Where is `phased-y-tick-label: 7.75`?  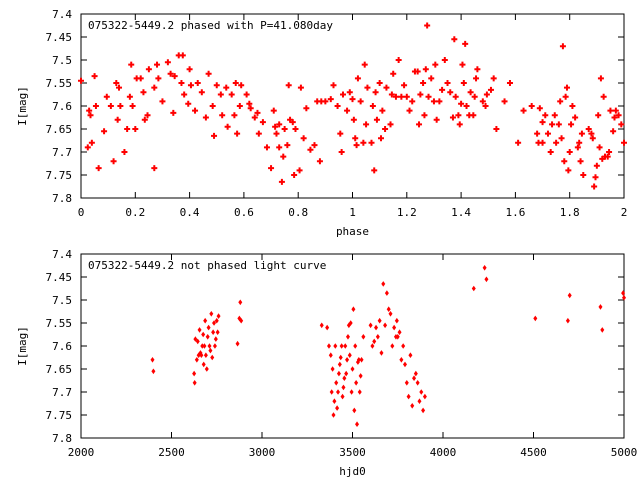
phased-y-tick-label: 7.75 is located at coordinates (59, 175).